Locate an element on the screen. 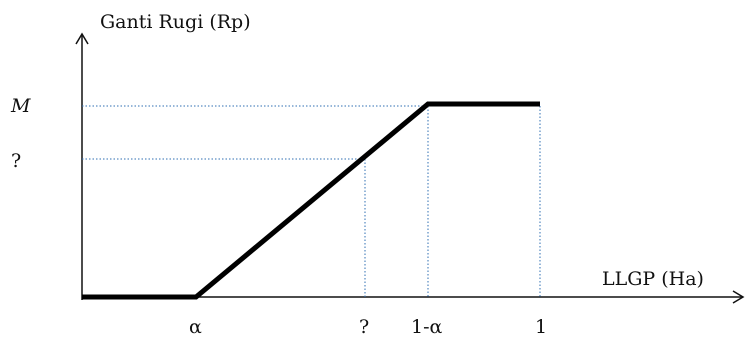 The image size is (747, 346). x-tick-one: 1 is located at coordinates (541, 327).